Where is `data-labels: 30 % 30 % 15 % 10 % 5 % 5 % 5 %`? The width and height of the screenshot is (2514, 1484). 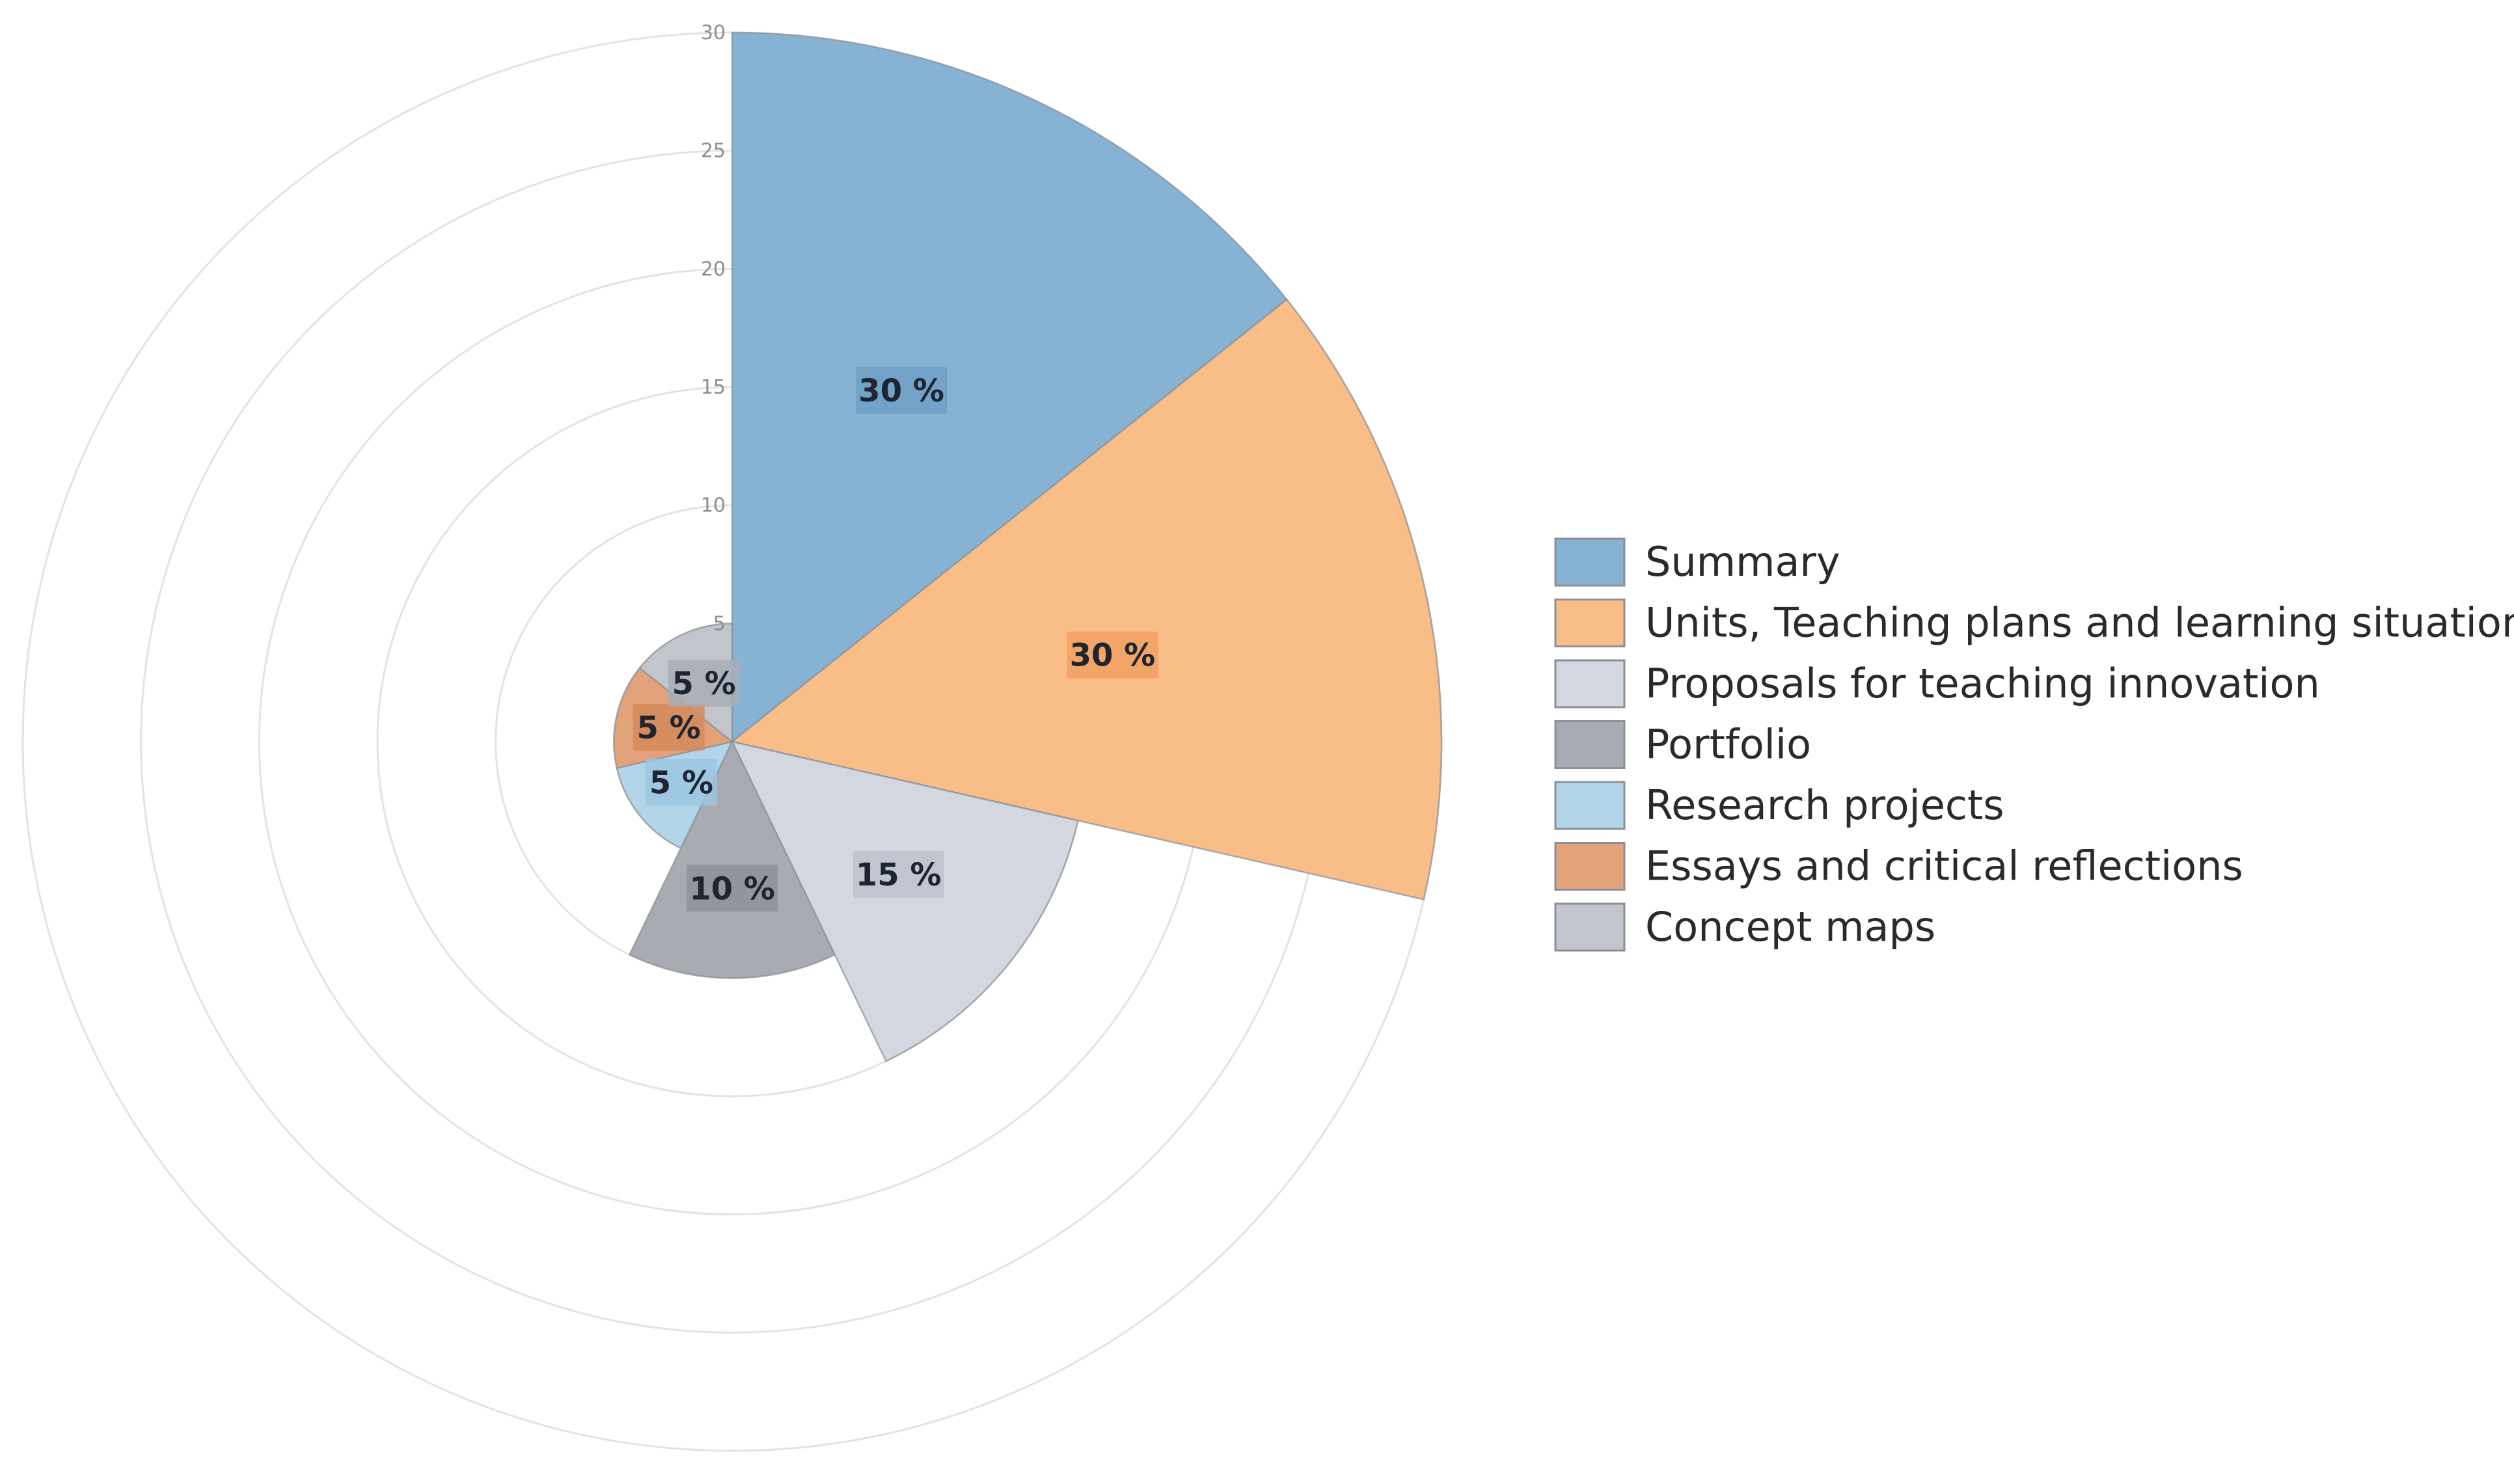 data-labels: 30 % 30 % 15 % 10 % 5 % 5 % 5 % is located at coordinates (896, 639).